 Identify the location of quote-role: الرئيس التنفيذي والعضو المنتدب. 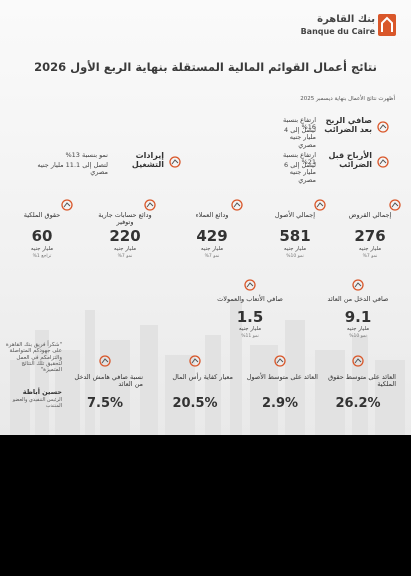
(37, 403).